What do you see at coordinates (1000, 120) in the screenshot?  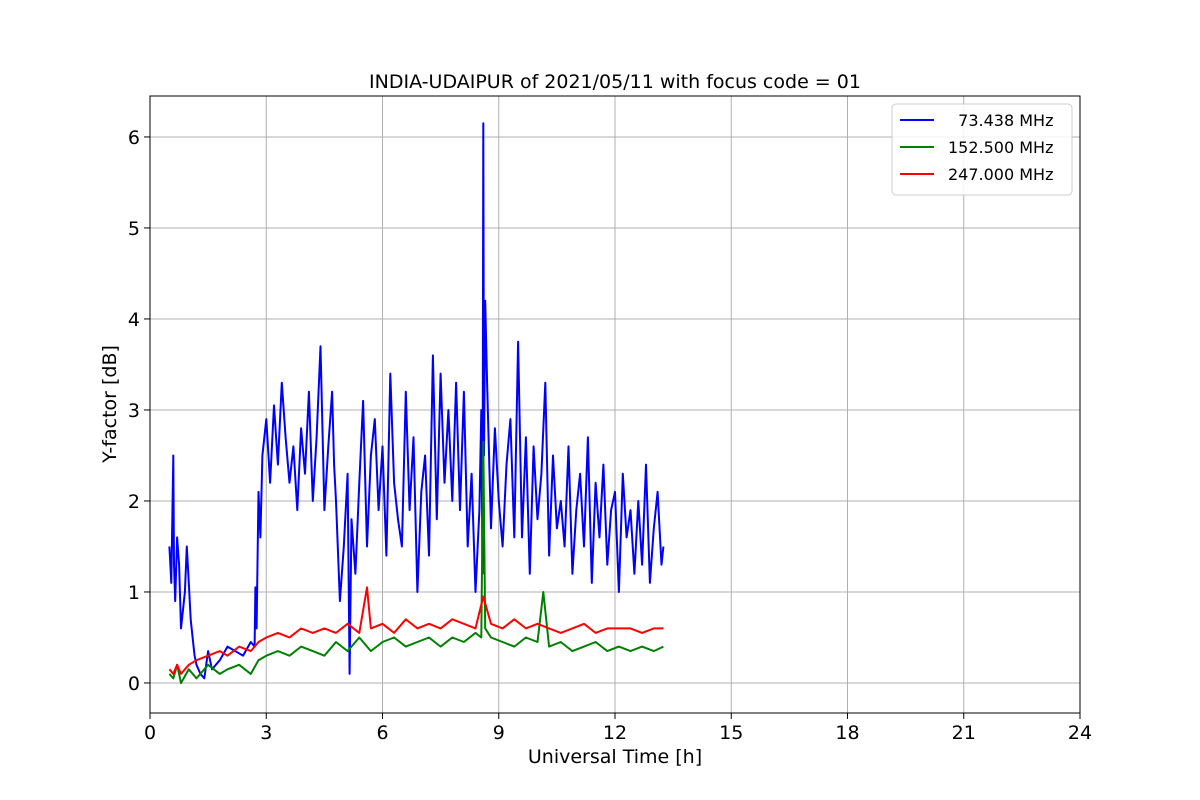 I see `legend-label-0: 73.438 MHz` at bounding box center [1000, 120].